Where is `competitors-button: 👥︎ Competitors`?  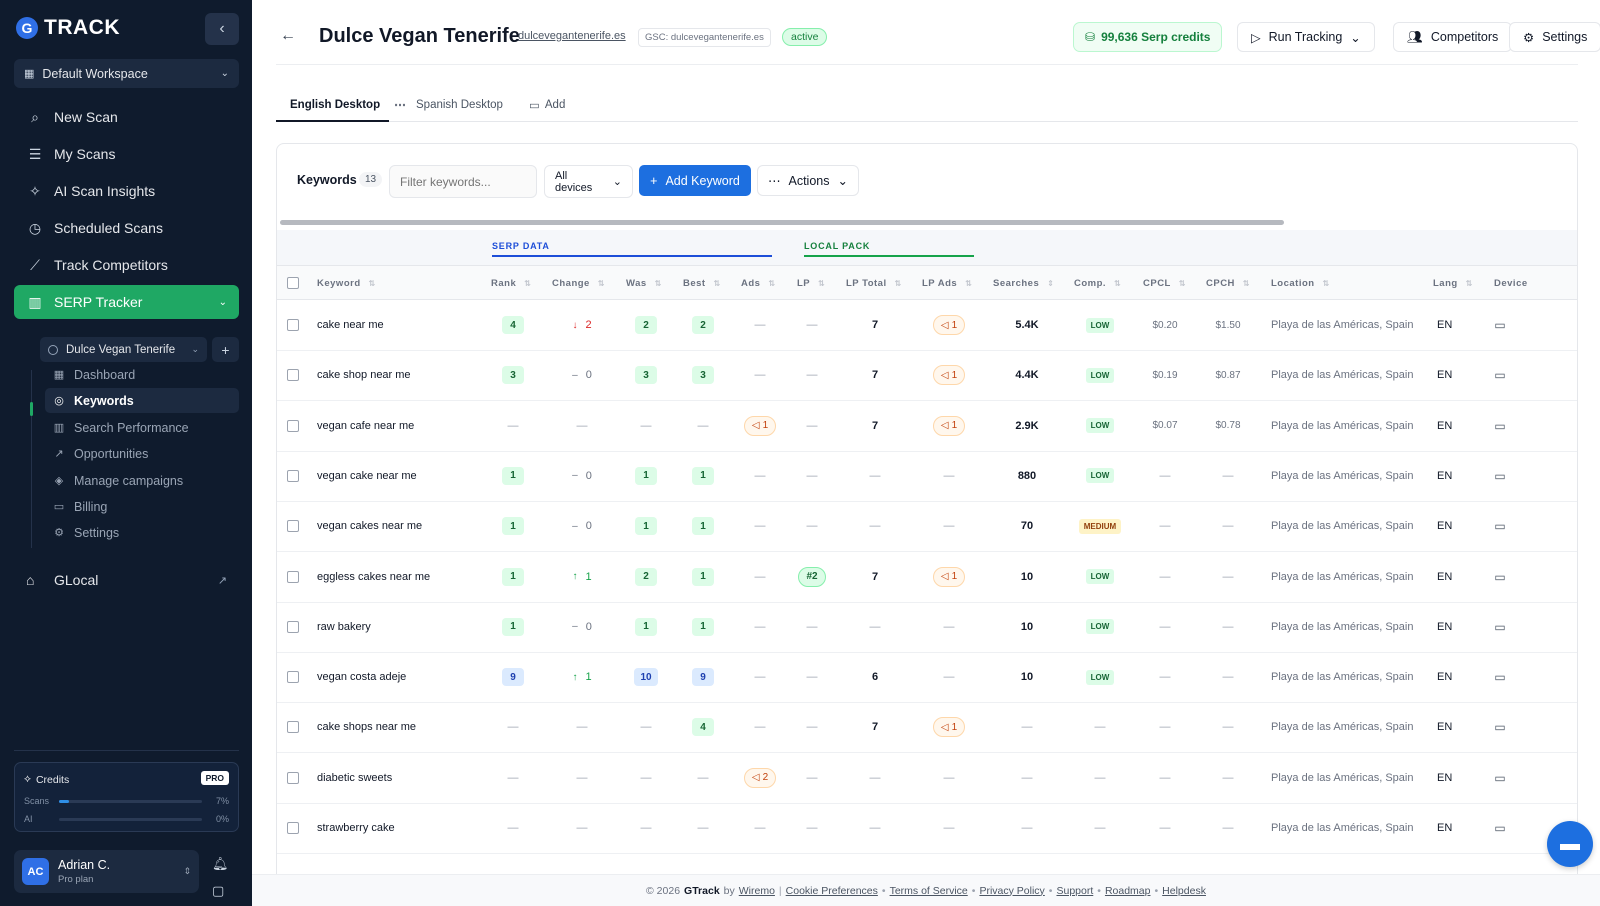
competitors-button: 👥︎ Competitors is located at coordinates (1453, 37).